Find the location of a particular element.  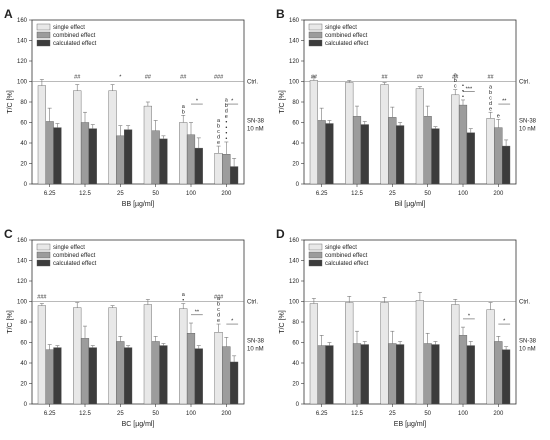

x-tick-label: 6.25 is located at coordinates (322, 194).